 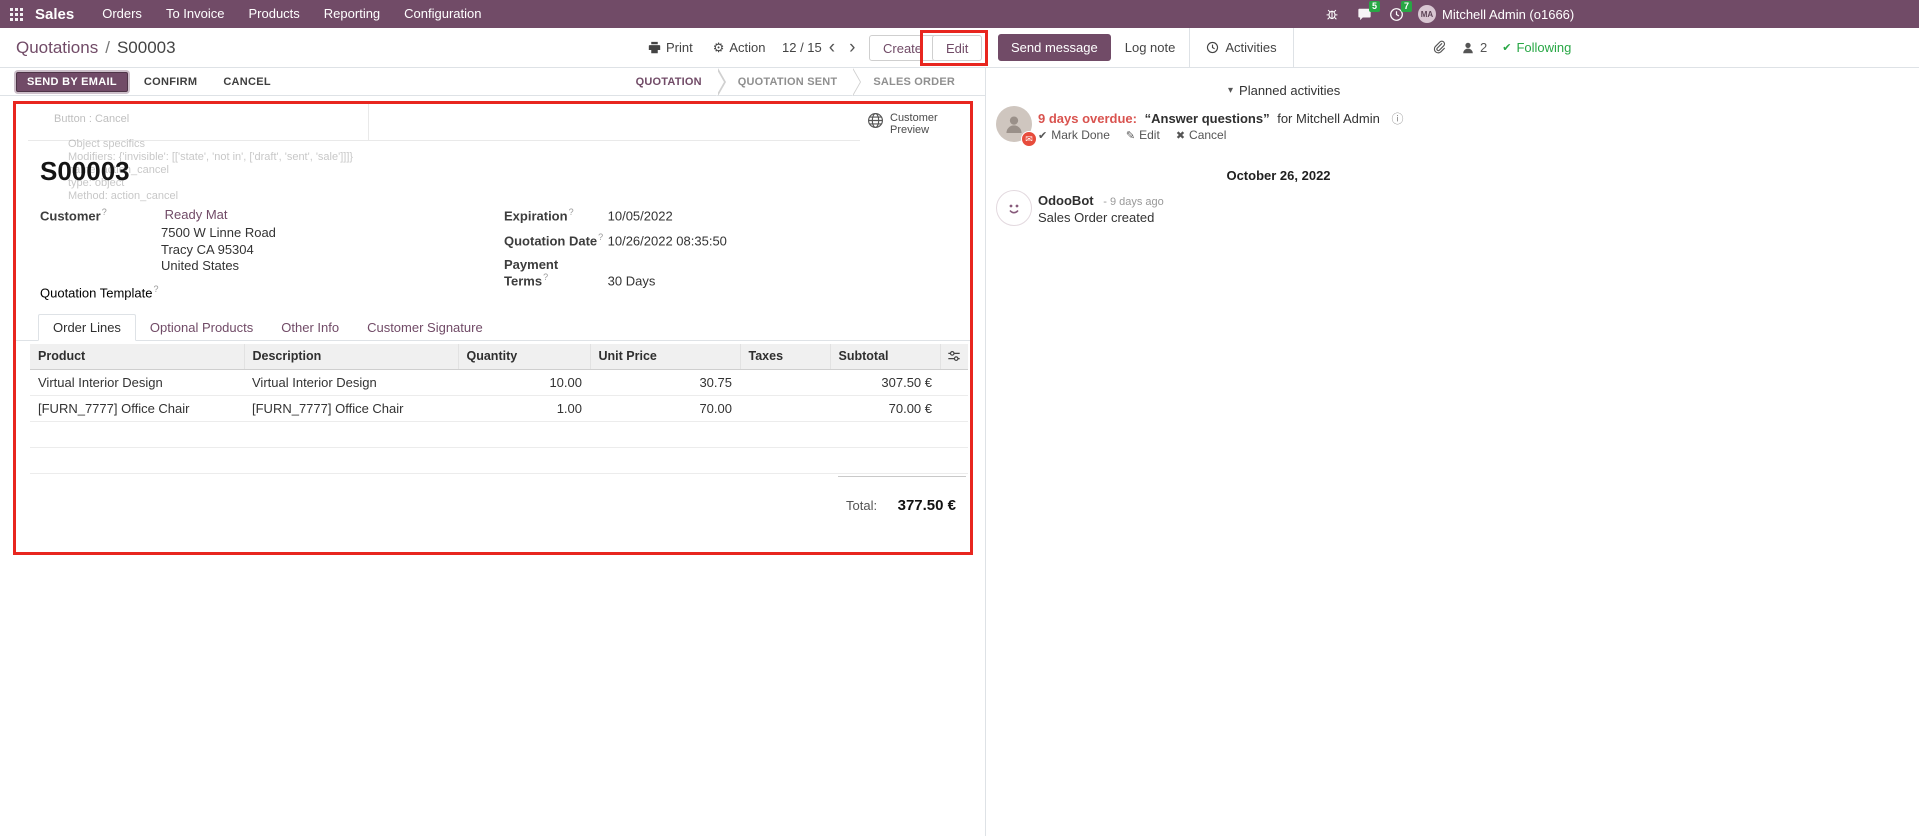 What do you see at coordinates (789, 81) in the screenshot?
I see `state-quotation-sent: QUOTATION SENT` at bounding box center [789, 81].